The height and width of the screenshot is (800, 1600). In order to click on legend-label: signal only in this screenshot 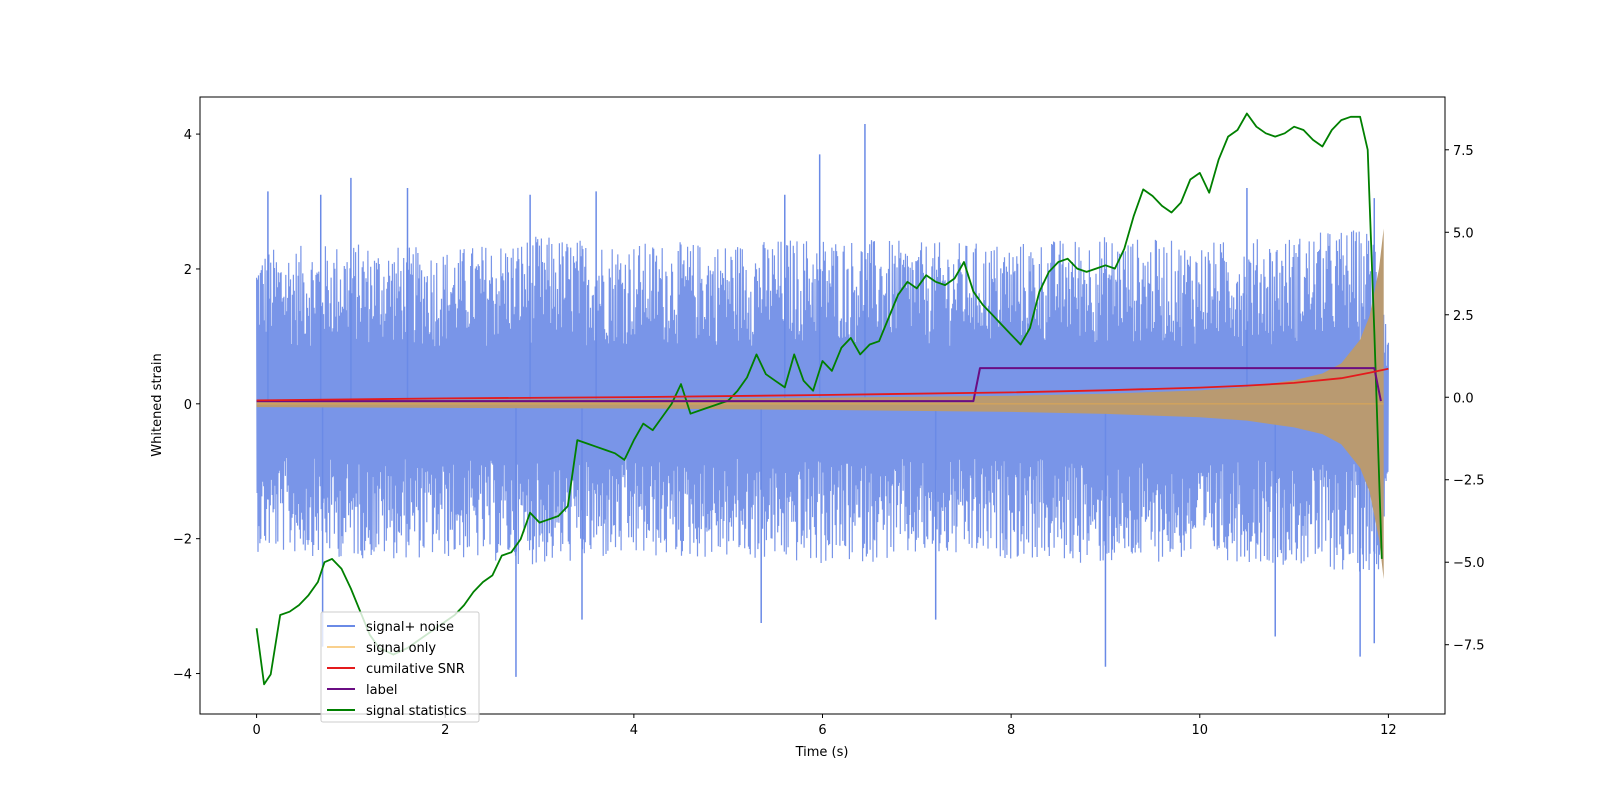, I will do `click(401, 648)`.